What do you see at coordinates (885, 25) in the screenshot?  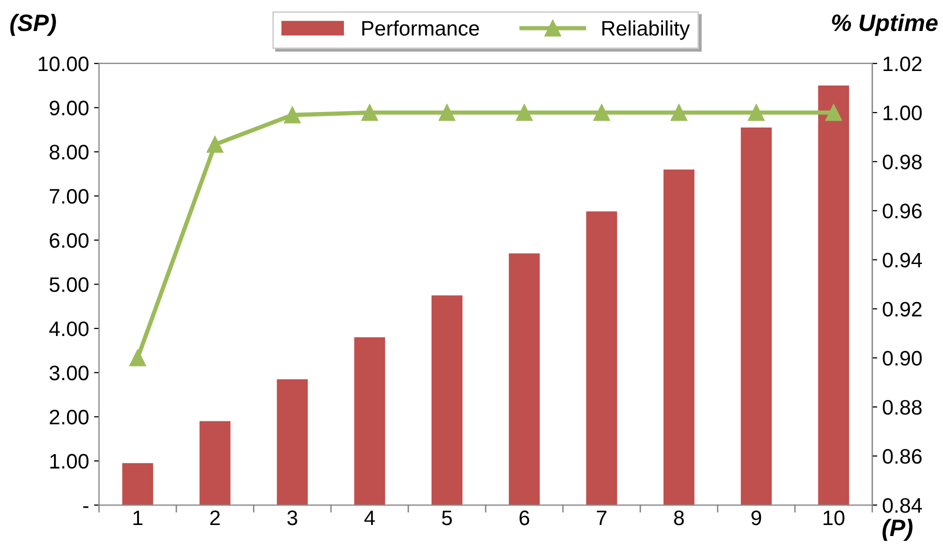 I see `y2-axis-title: % Uptime` at bounding box center [885, 25].